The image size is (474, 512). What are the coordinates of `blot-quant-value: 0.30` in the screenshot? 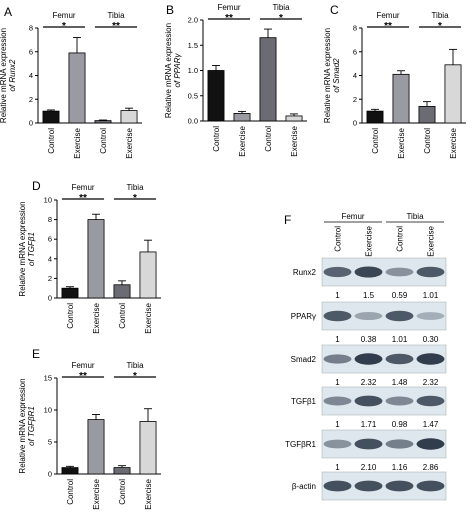 It's located at (431, 339).